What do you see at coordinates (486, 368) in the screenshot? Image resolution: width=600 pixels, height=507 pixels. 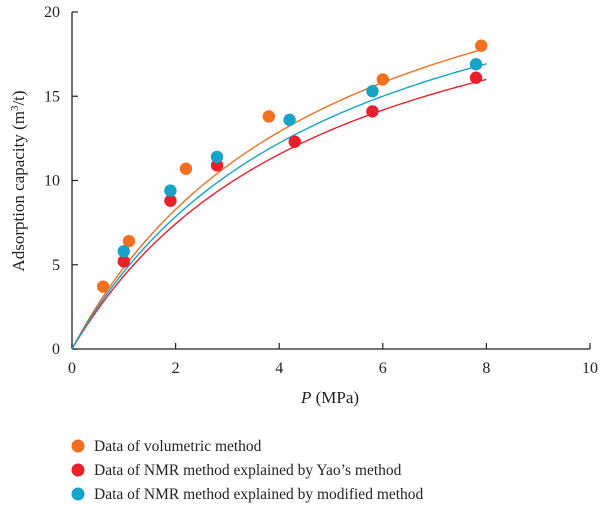 I see `x-tick-label: 8` at bounding box center [486, 368].